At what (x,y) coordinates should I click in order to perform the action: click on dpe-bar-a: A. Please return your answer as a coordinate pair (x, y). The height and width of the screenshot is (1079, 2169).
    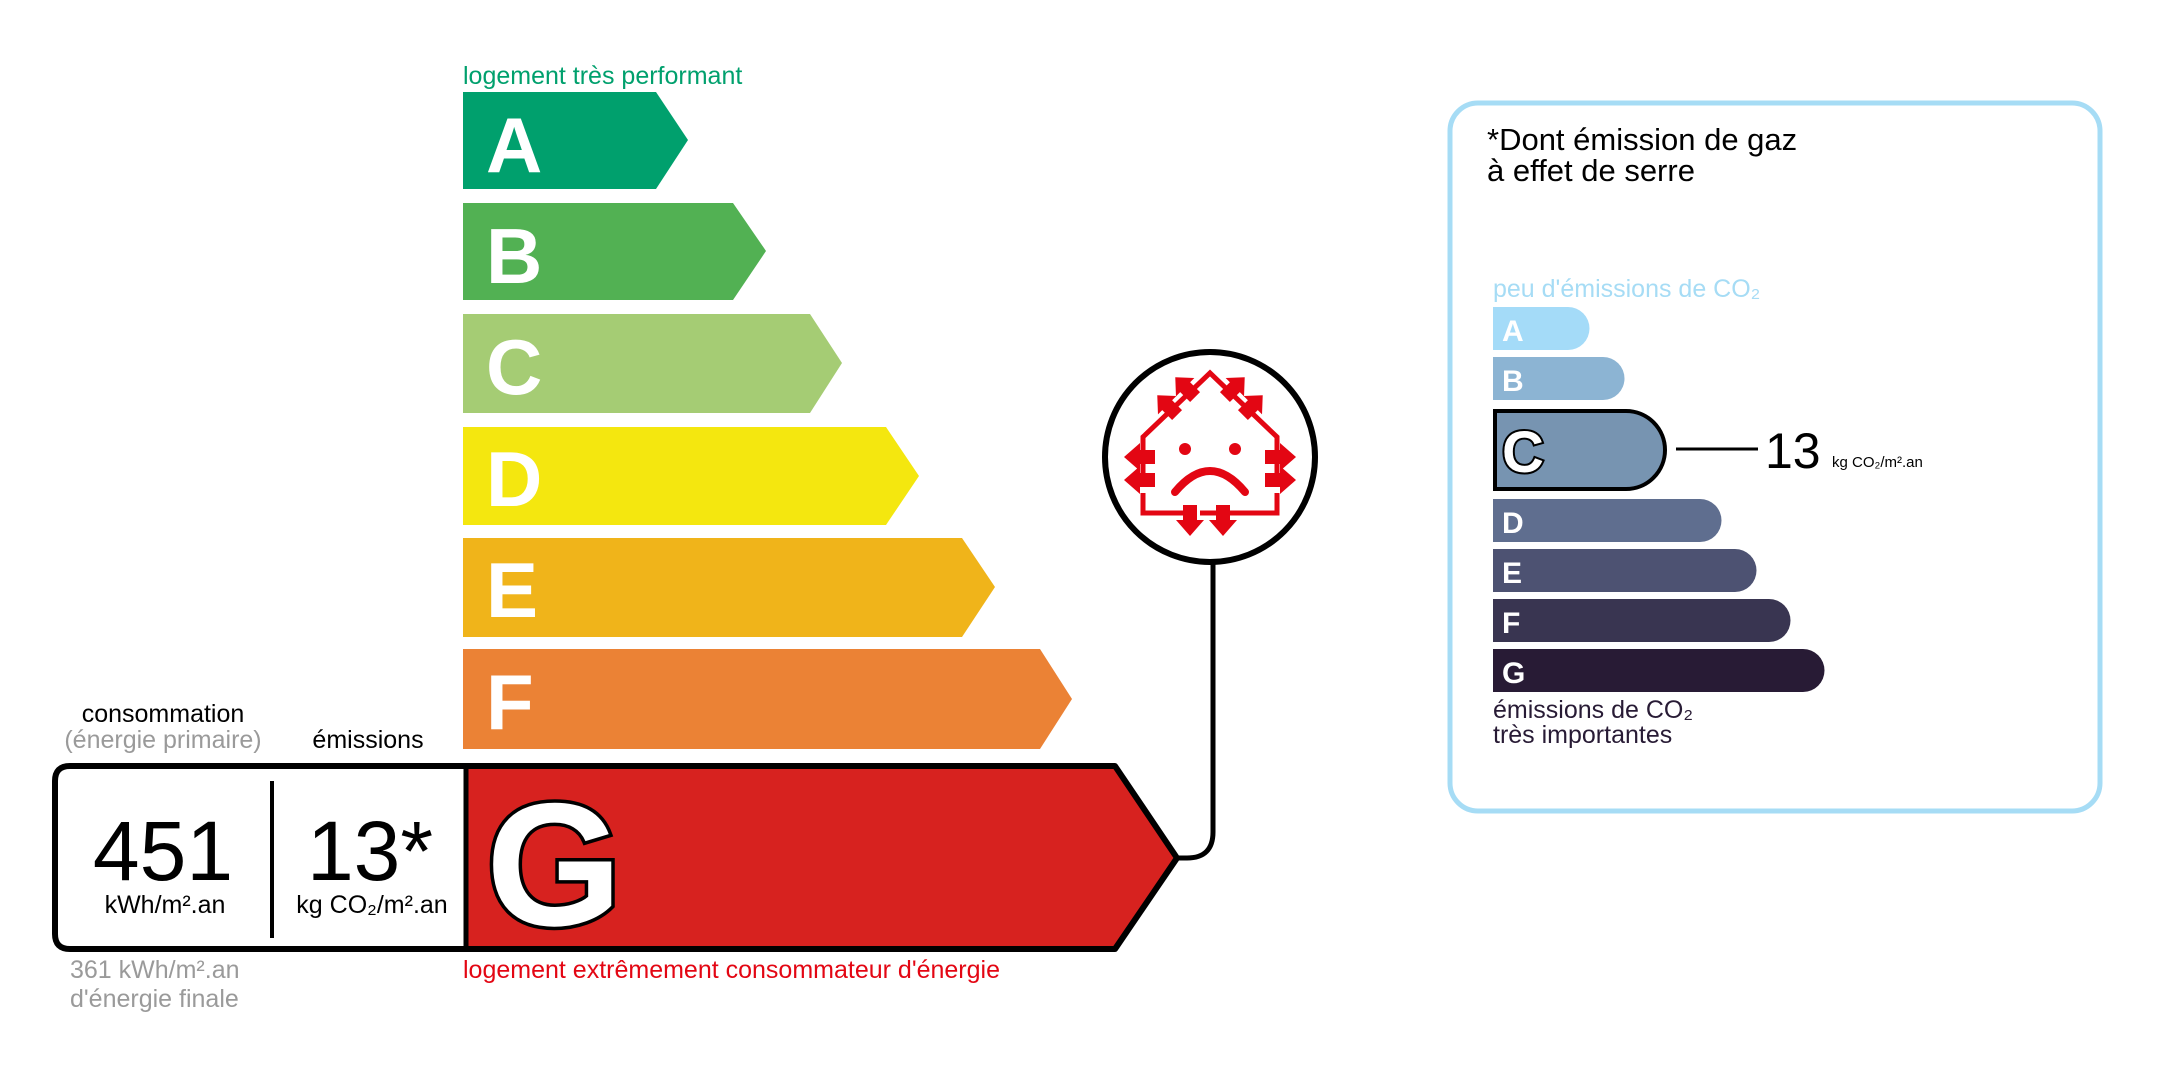
    Looking at the image, I should click on (575, 140).